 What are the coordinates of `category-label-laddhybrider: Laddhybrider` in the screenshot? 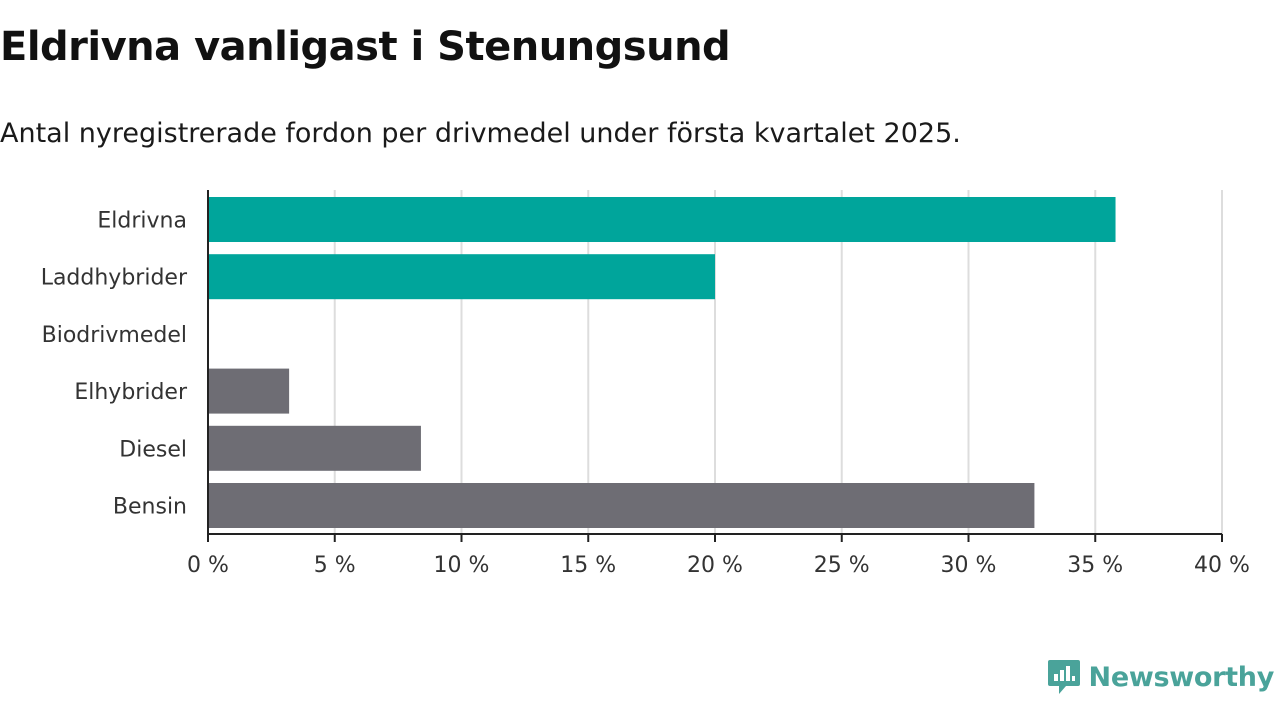 It's located at (114, 278).